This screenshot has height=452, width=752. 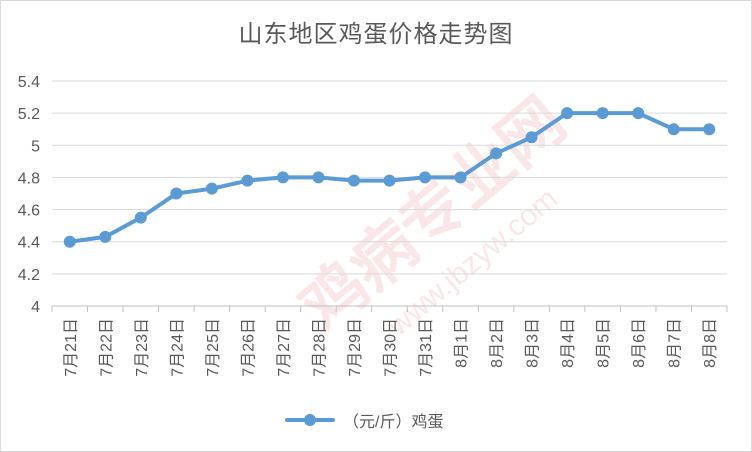 What do you see at coordinates (29, 195) in the screenshot?
I see `y-axis-ticks: 4 4.2 4.4 4.6 4.8 5 5.2 5.4` at bounding box center [29, 195].